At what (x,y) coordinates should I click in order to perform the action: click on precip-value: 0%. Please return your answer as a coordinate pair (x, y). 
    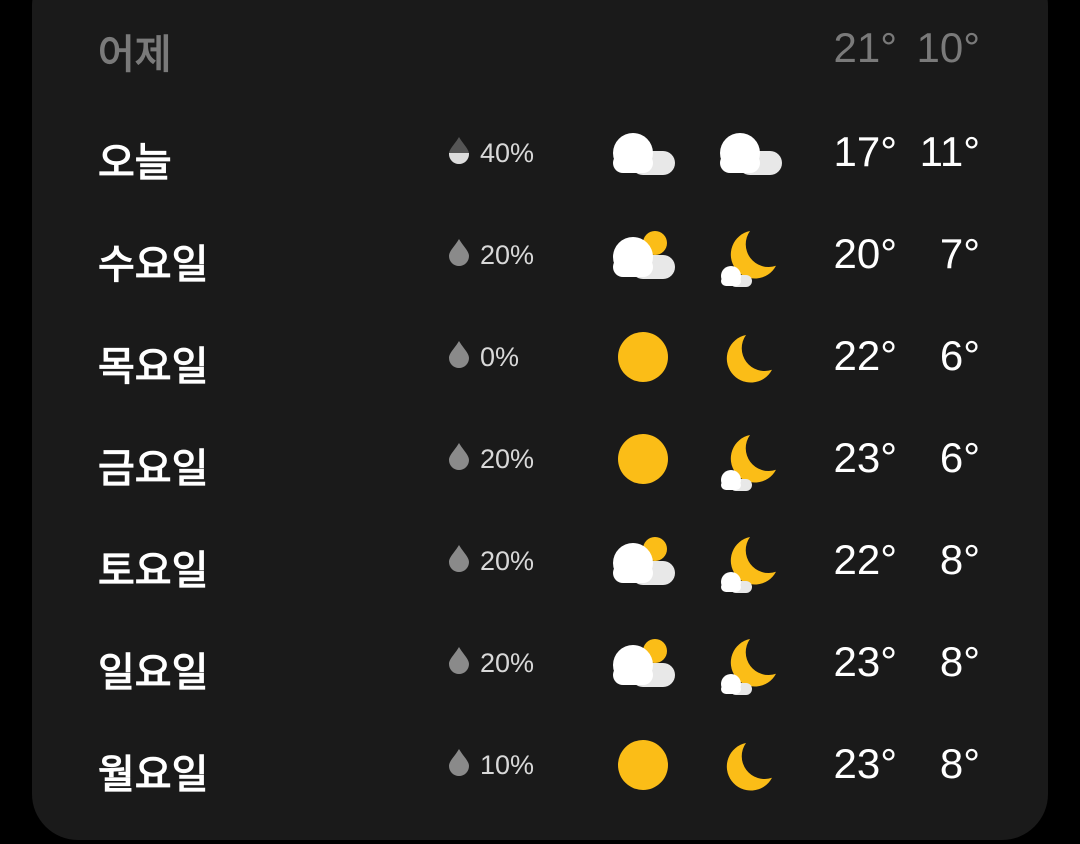
    Looking at the image, I should click on (500, 357).